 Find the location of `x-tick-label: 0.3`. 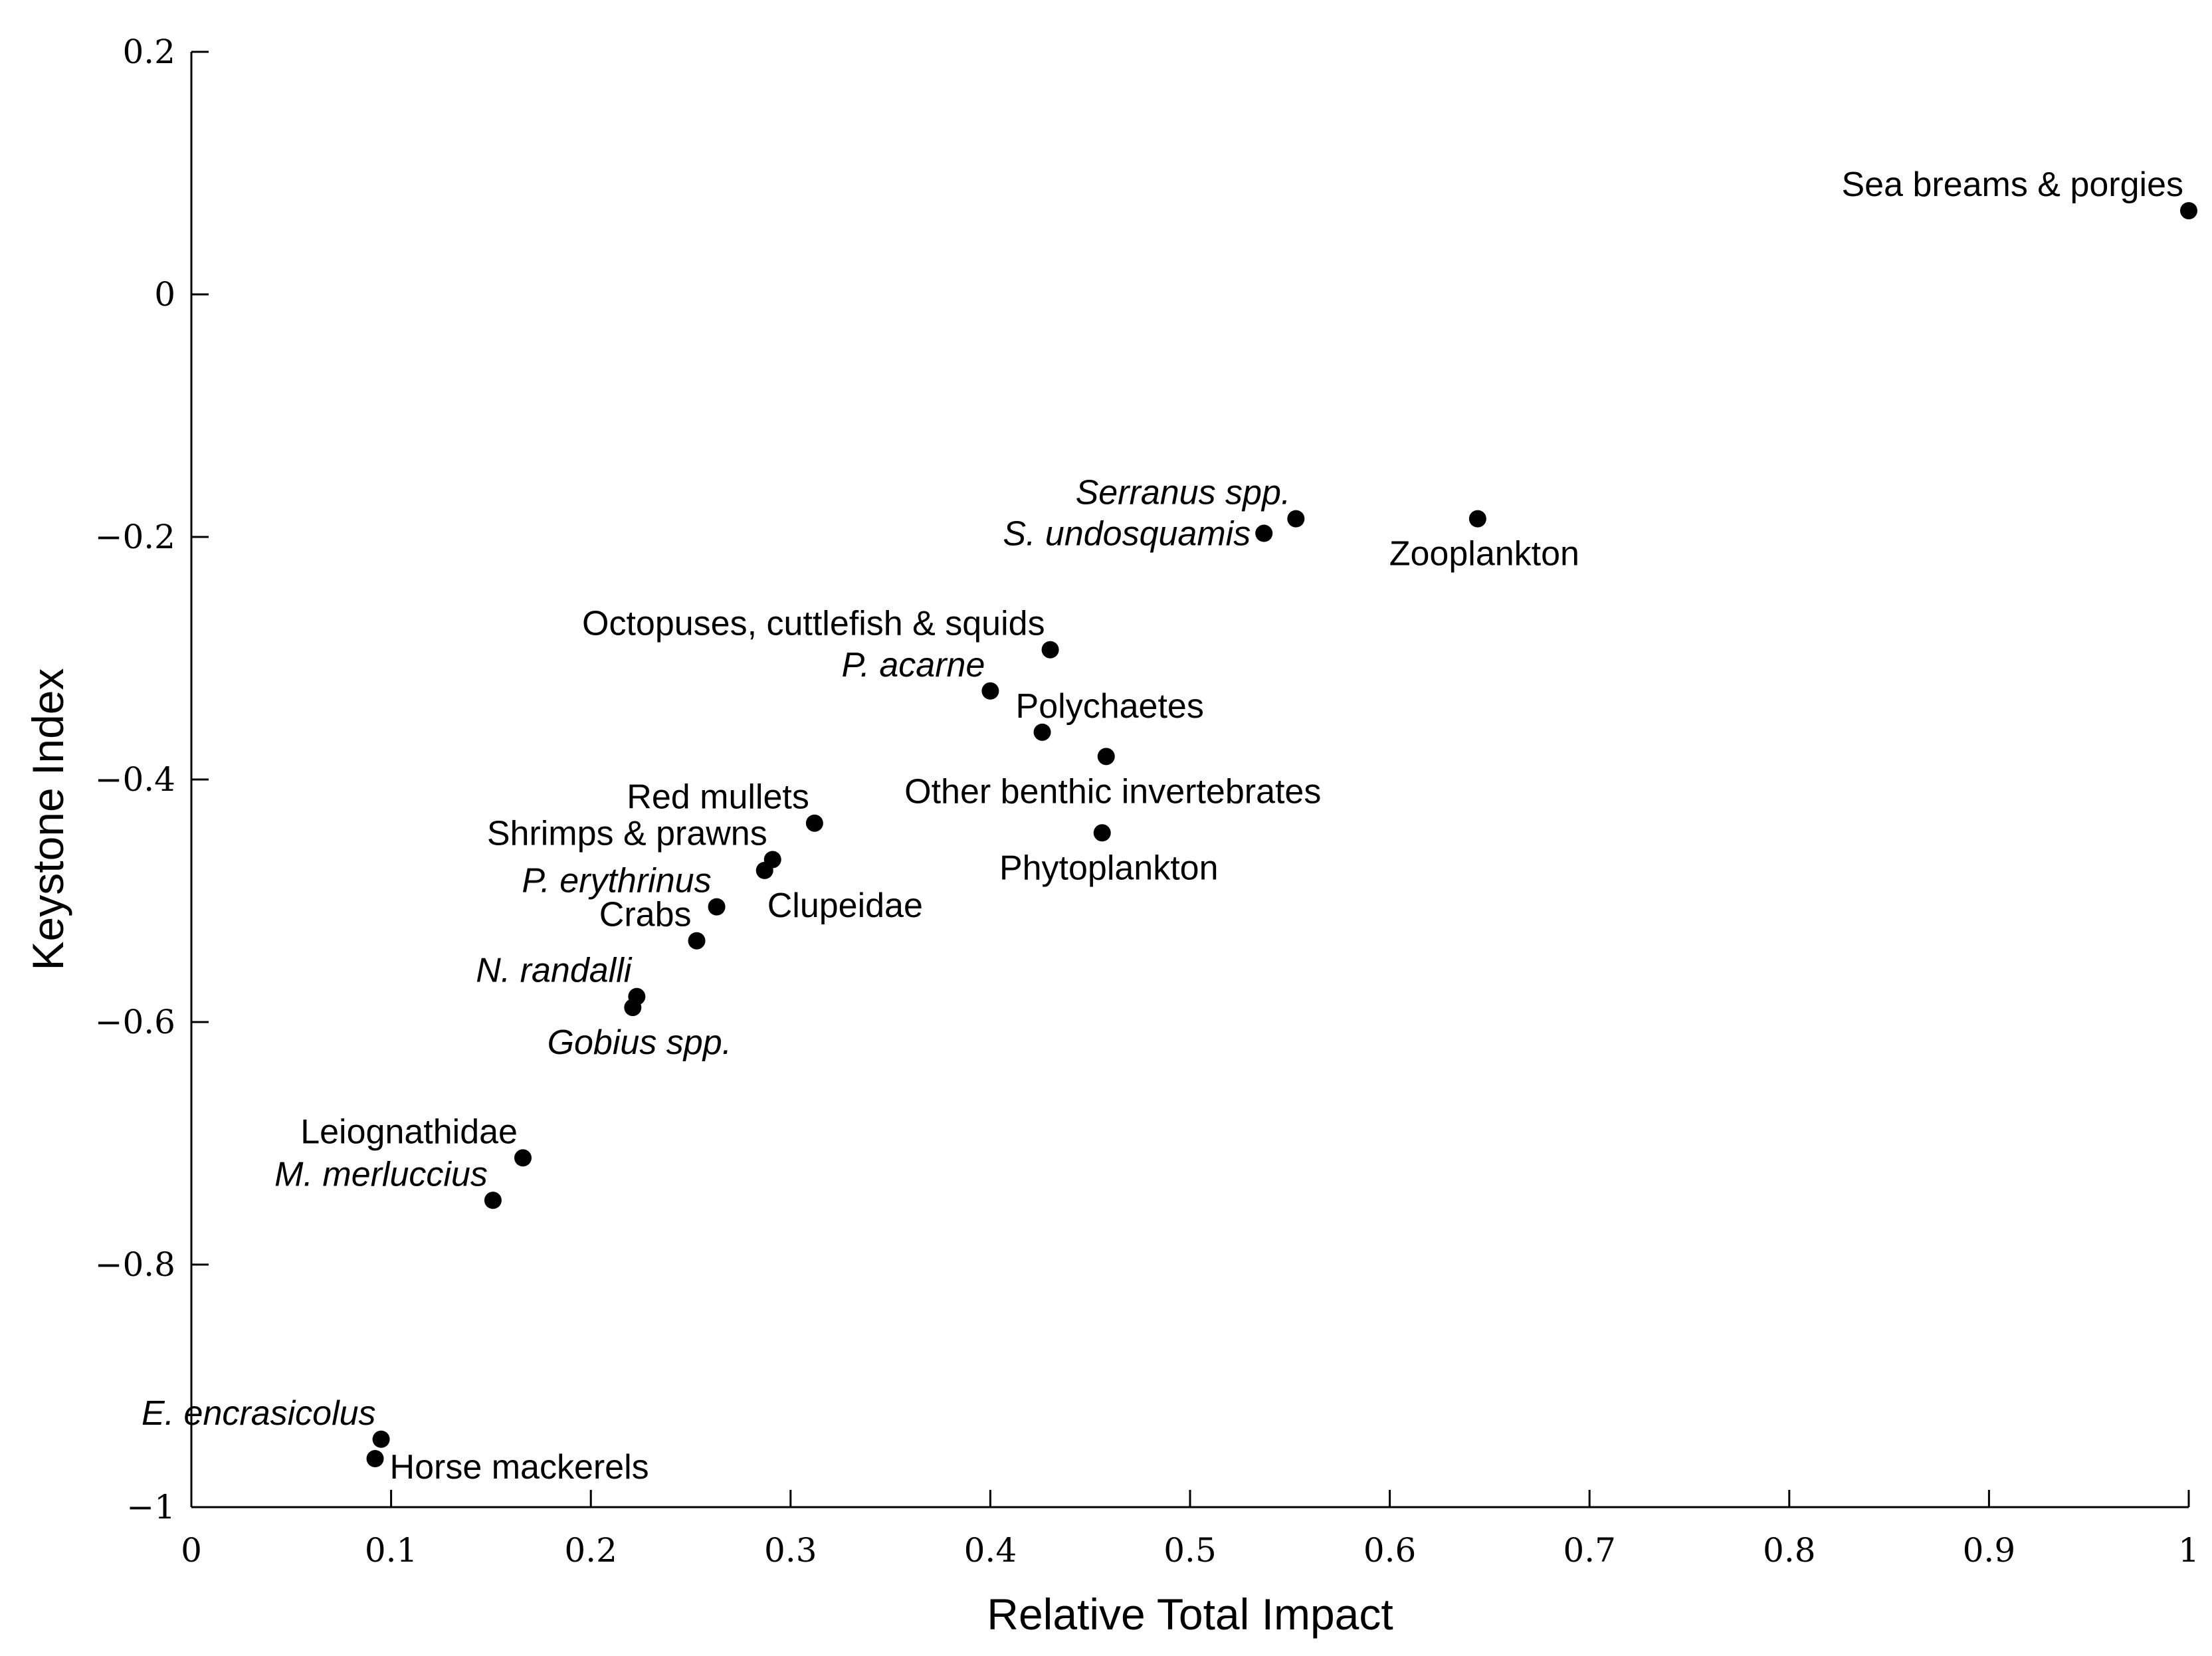

x-tick-label: 0.3 is located at coordinates (791, 1550).